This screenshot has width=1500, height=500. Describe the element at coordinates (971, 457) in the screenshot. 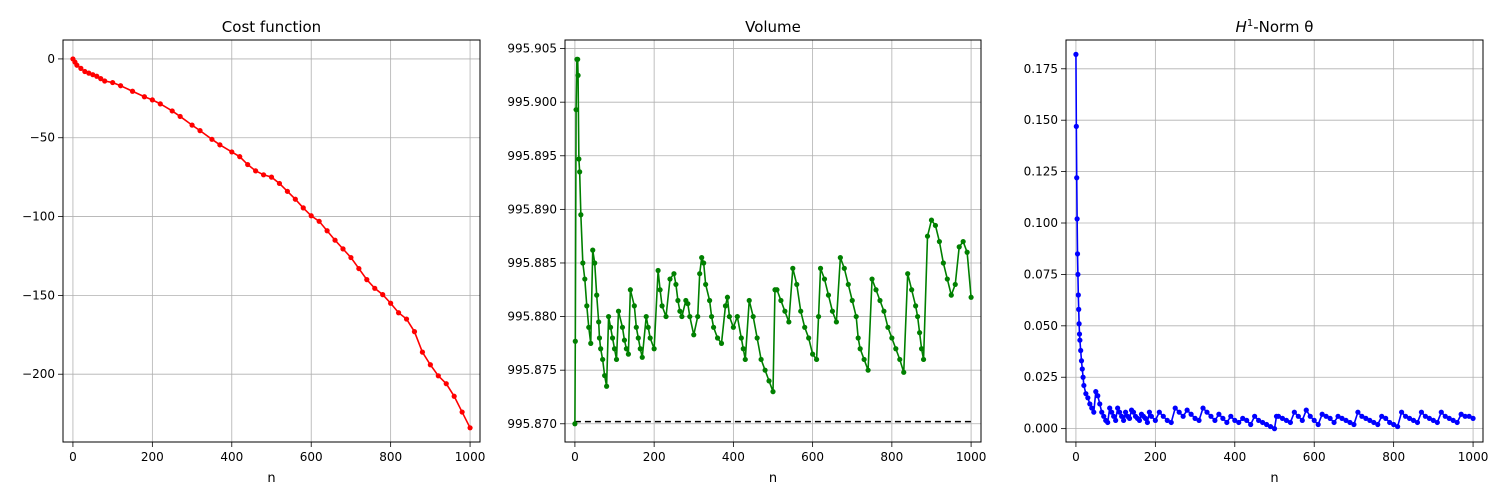

I see `tick-label-x-volume: 1000` at that location.